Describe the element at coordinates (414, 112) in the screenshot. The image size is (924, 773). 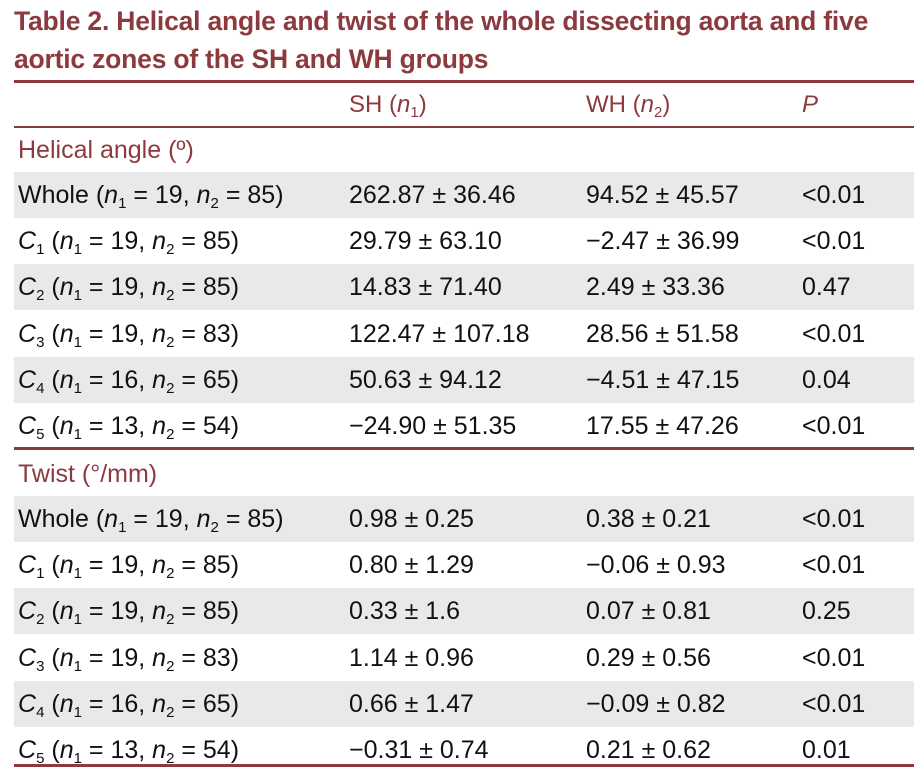
I see `header-sh-sub: 1` at that location.